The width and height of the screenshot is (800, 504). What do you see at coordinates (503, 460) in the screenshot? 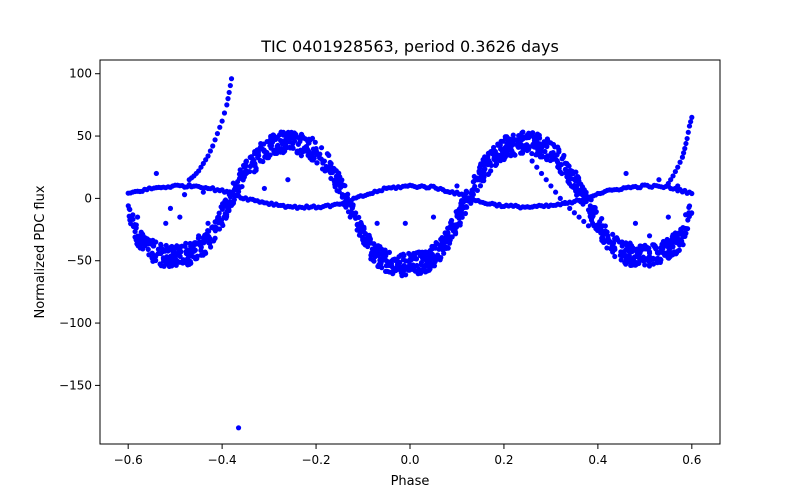
I see `x-tick-label: 0.2` at bounding box center [503, 460].